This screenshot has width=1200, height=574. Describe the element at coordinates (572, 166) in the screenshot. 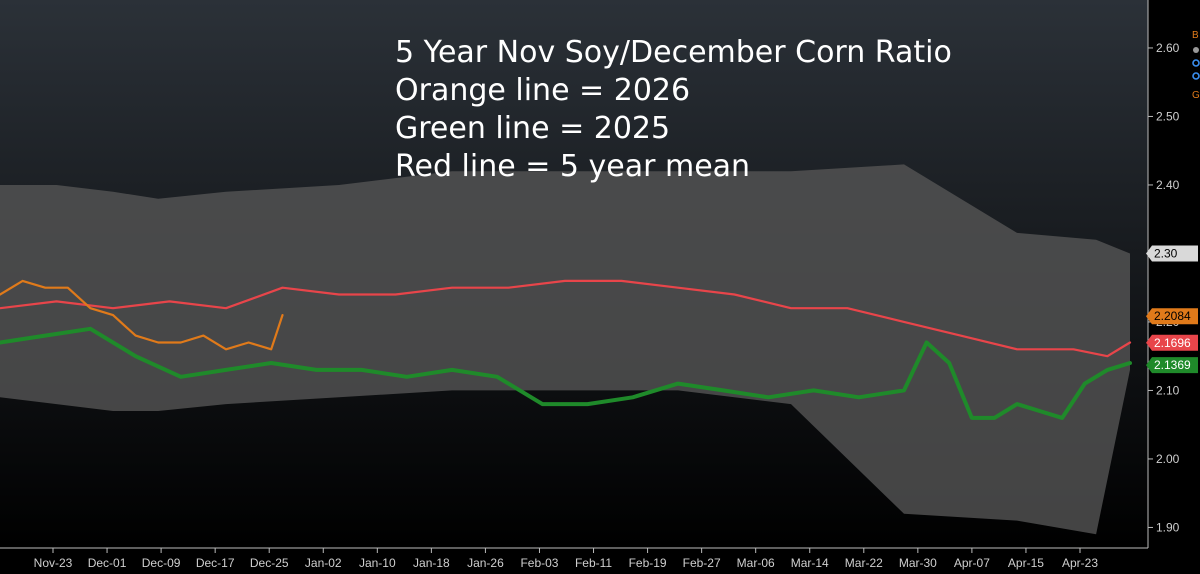

I see `title-line-4: Red line = 5 year mean` at that location.